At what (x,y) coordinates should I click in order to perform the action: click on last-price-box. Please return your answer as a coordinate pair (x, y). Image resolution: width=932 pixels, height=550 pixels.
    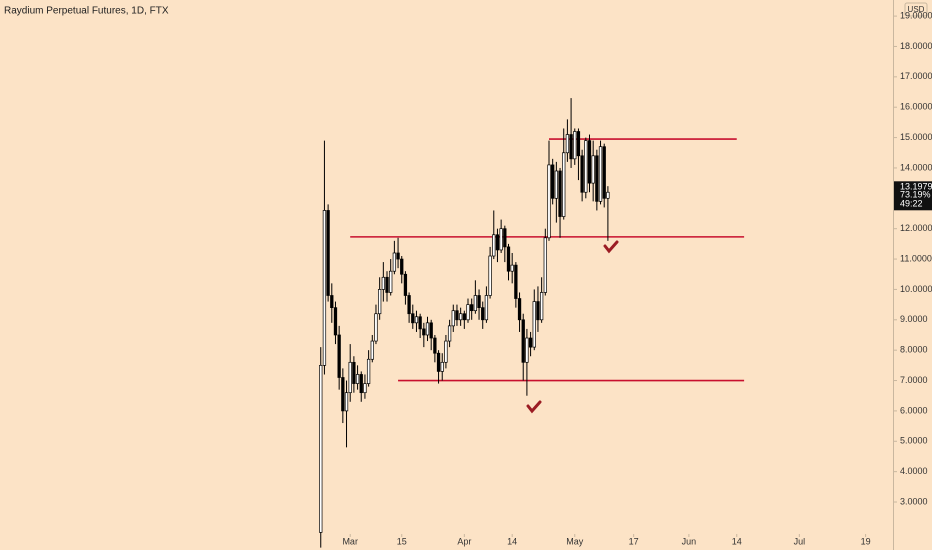
    Looking at the image, I should click on (913, 196).